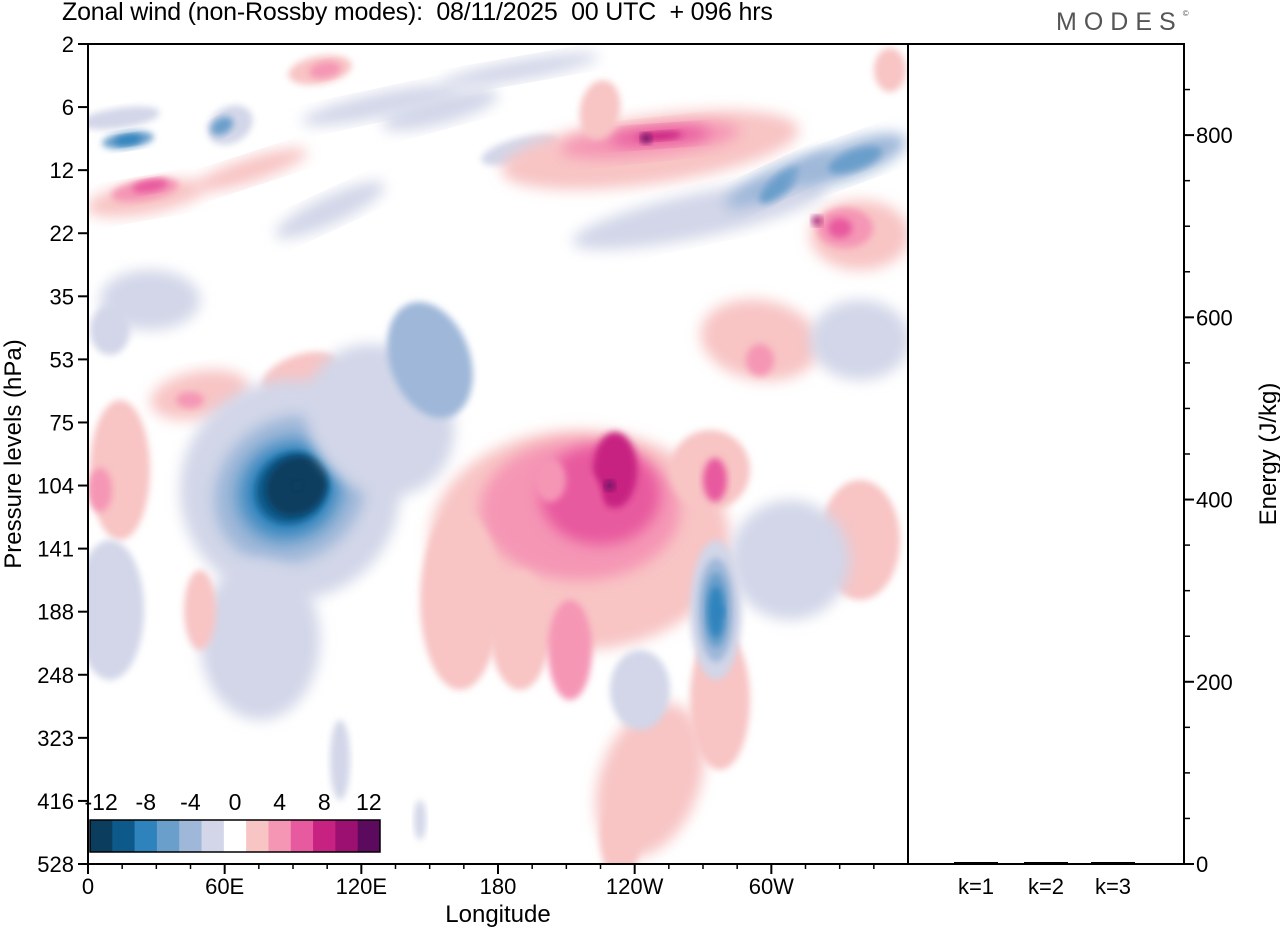 The height and width of the screenshot is (930, 1280). What do you see at coordinates (235, 802) in the screenshot?
I see `colorbar-label: 0` at bounding box center [235, 802].